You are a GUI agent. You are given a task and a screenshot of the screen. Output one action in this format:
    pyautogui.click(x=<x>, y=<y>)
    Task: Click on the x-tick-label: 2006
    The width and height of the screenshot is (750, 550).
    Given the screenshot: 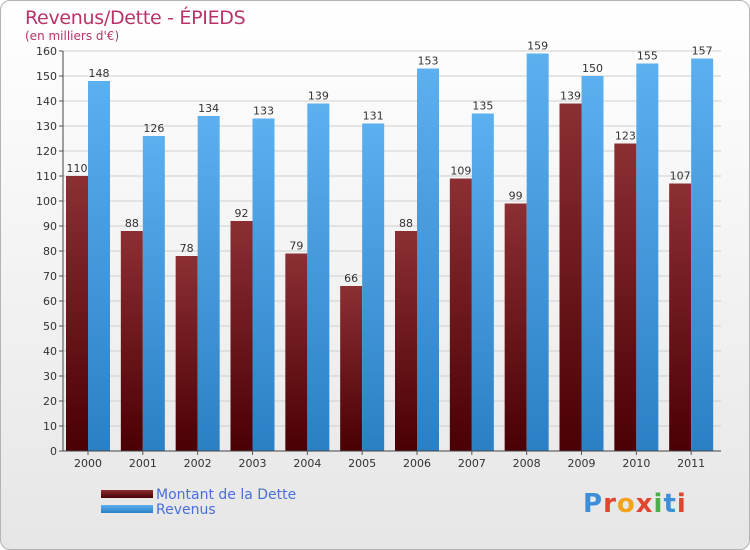 What is the action you would take?
    pyautogui.click(x=417, y=463)
    